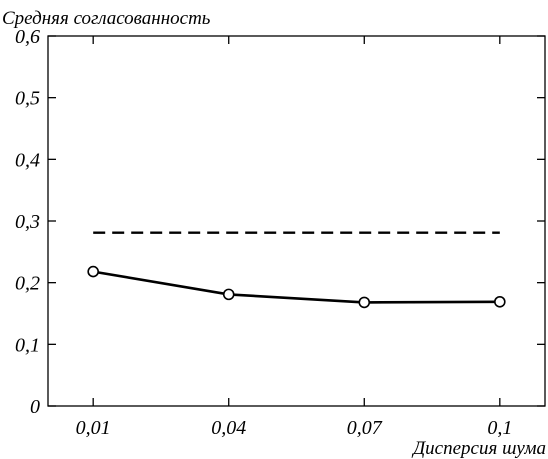 This screenshot has width=548, height=459. Describe the element at coordinates (106, 18) in the screenshot. I see `y-axis-label: Средняя согласованность` at that location.